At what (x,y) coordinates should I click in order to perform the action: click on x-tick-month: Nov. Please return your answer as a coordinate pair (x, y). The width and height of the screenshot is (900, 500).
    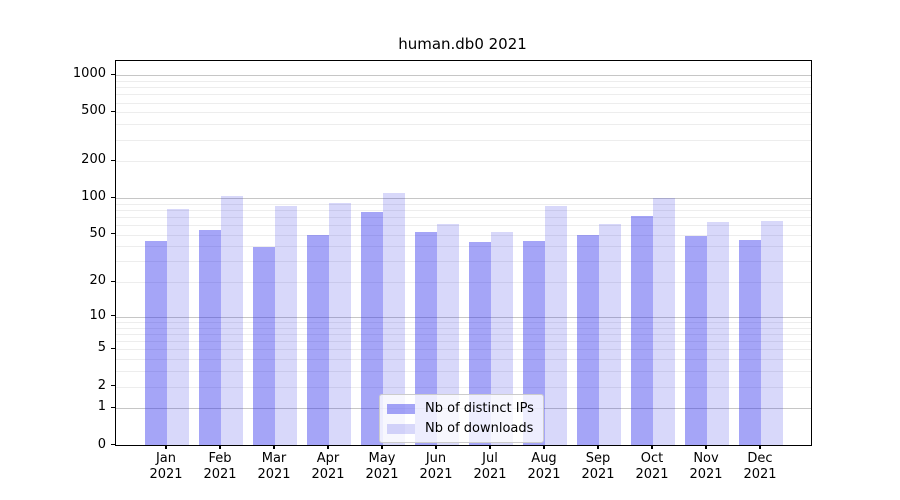
    Looking at the image, I should click on (706, 458).